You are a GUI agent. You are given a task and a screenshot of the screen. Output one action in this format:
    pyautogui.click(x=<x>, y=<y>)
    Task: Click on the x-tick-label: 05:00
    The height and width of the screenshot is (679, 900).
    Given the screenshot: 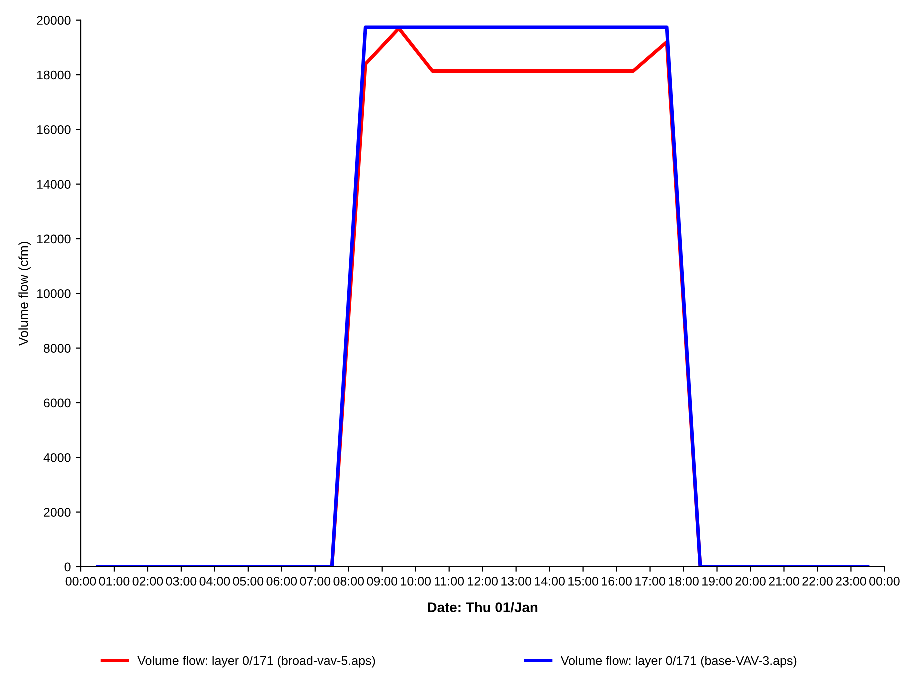 What is the action you would take?
    pyautogui.click(x=248, y=581)
    